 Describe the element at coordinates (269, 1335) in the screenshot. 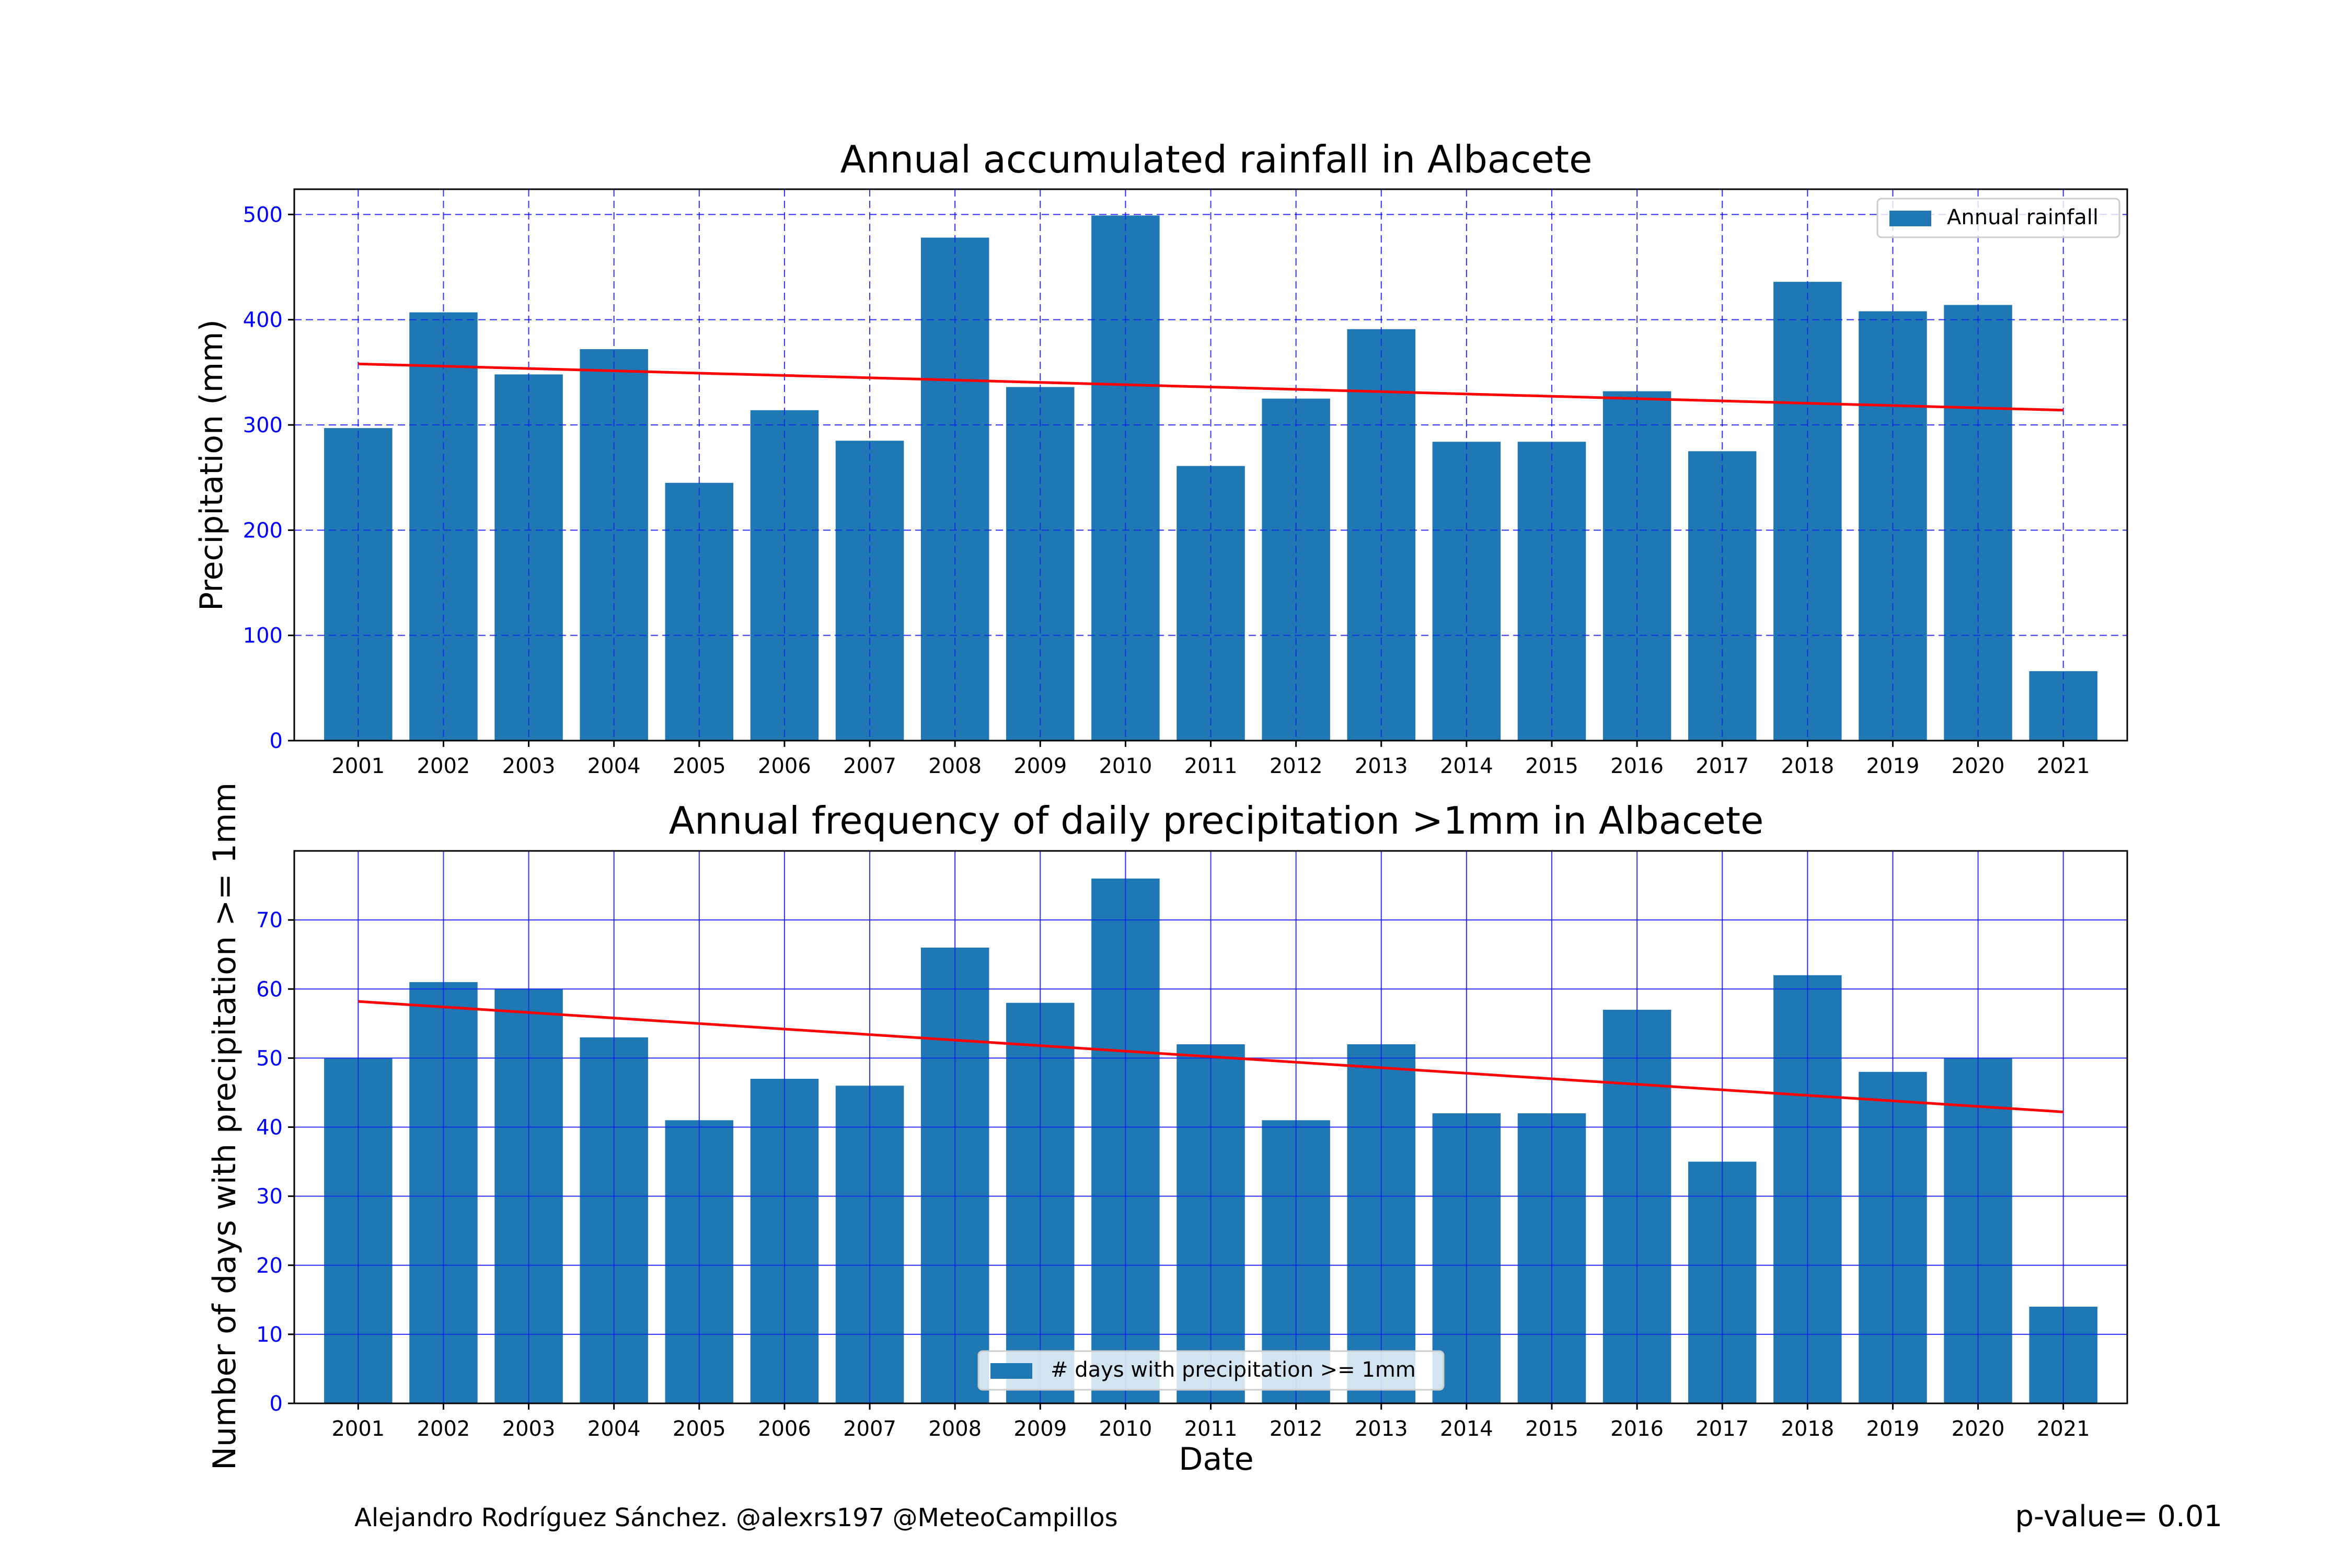

I see `rain-days-ytick-label: 10` at that location.